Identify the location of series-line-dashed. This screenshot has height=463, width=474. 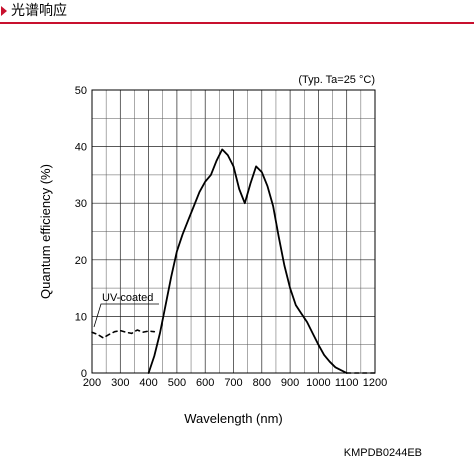
(123, 334).